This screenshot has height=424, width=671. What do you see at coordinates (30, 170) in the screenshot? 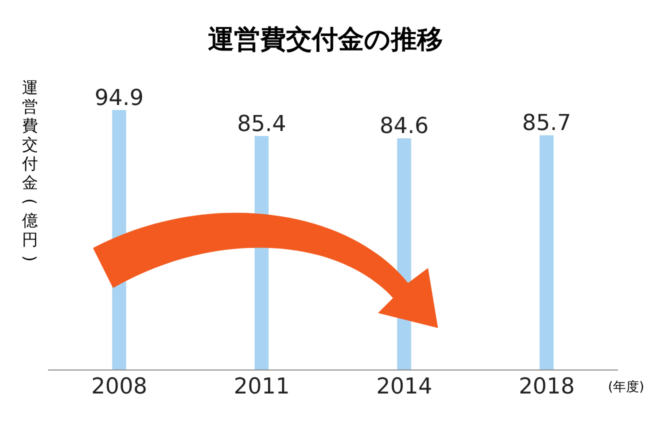
I see `text: 運営費交付金(億円)` at bounding box center [30, 170].